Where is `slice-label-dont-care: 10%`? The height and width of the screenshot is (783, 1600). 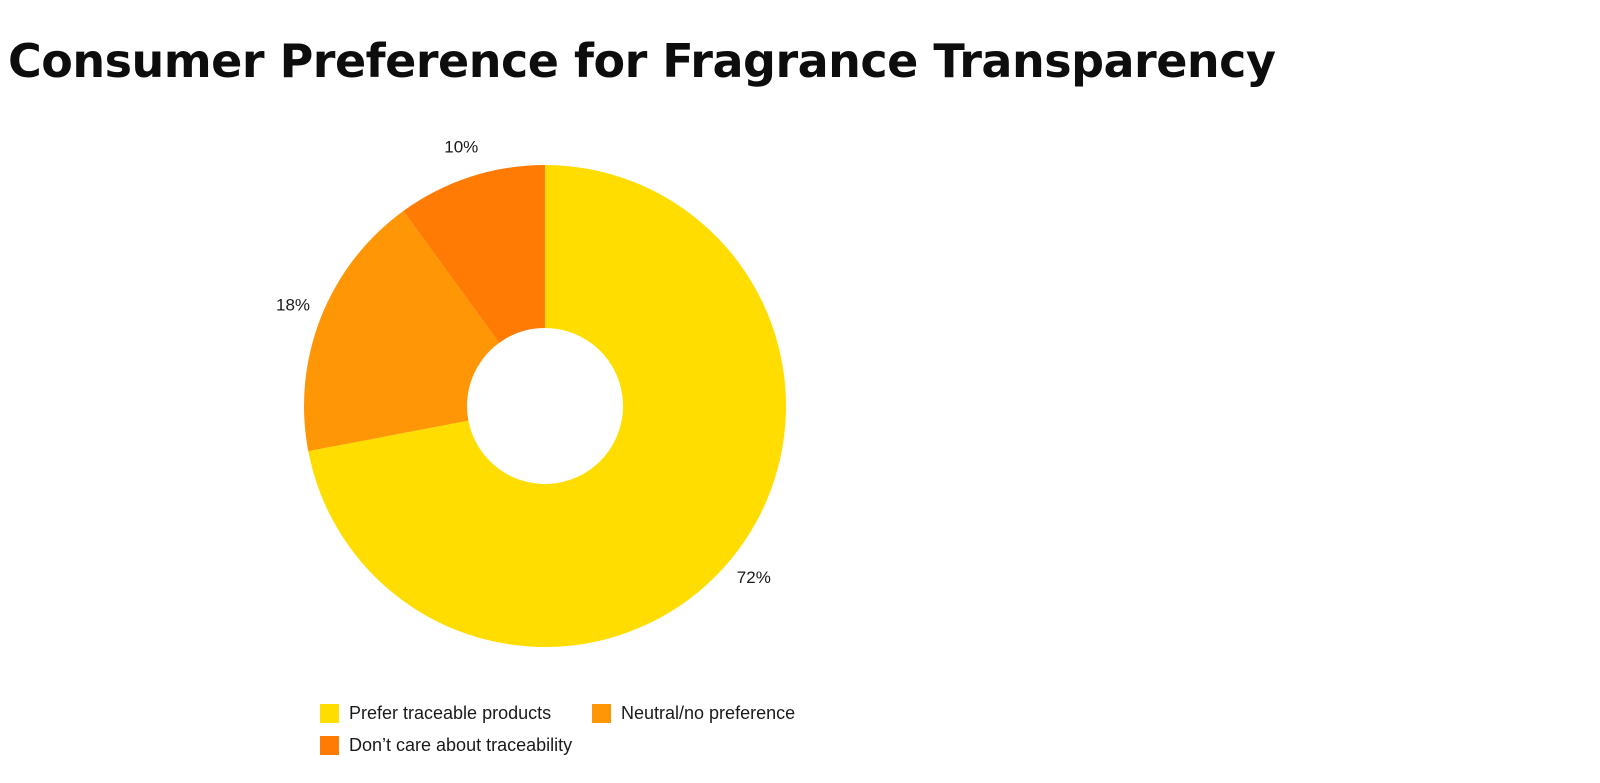
slice-label-dont-care: 10% is located at coordinates (461, 147).